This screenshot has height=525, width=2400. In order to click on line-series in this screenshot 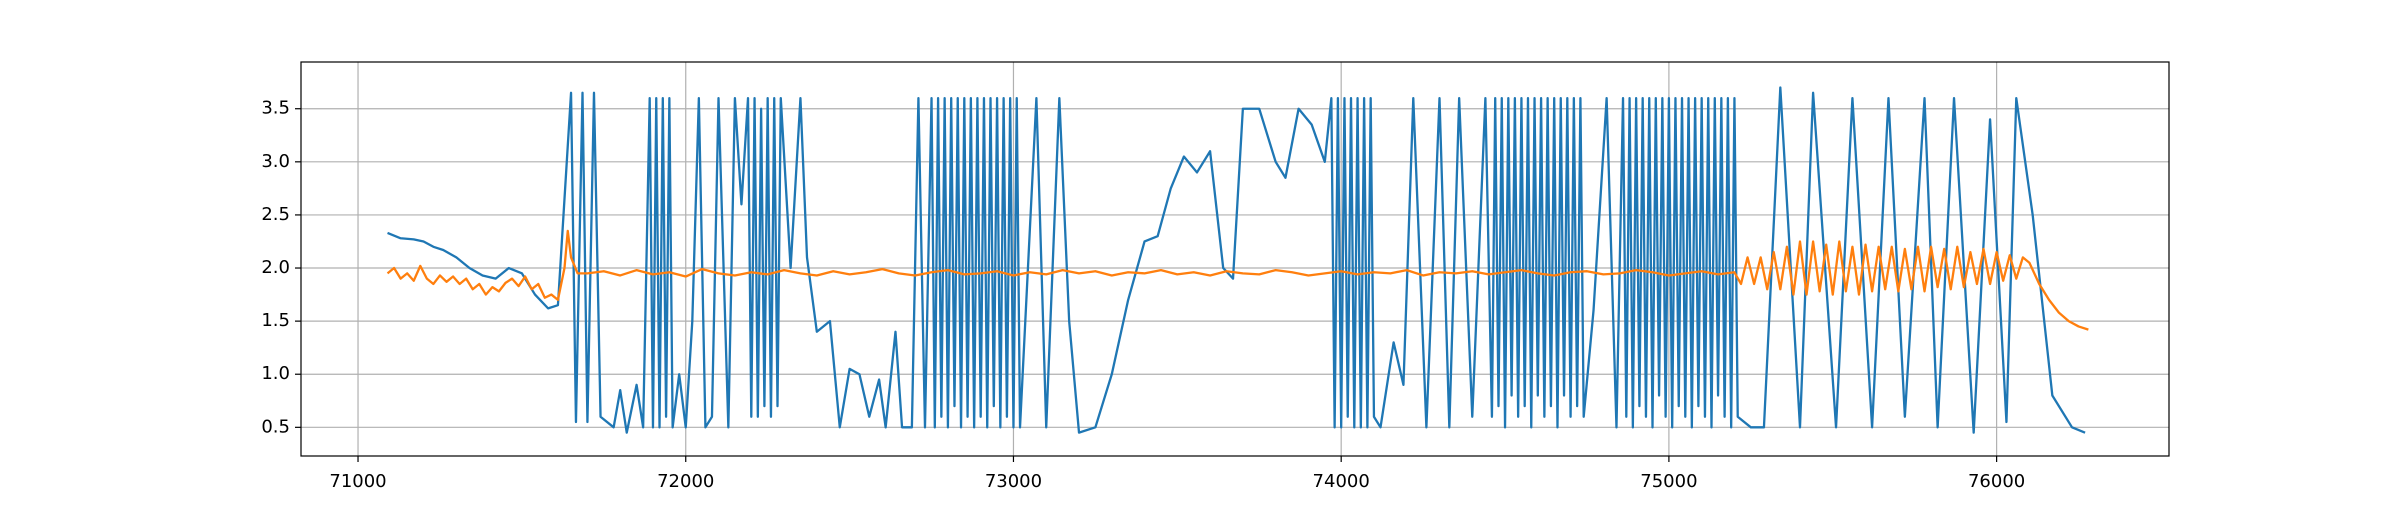, I will do `click(1237, 280)`.